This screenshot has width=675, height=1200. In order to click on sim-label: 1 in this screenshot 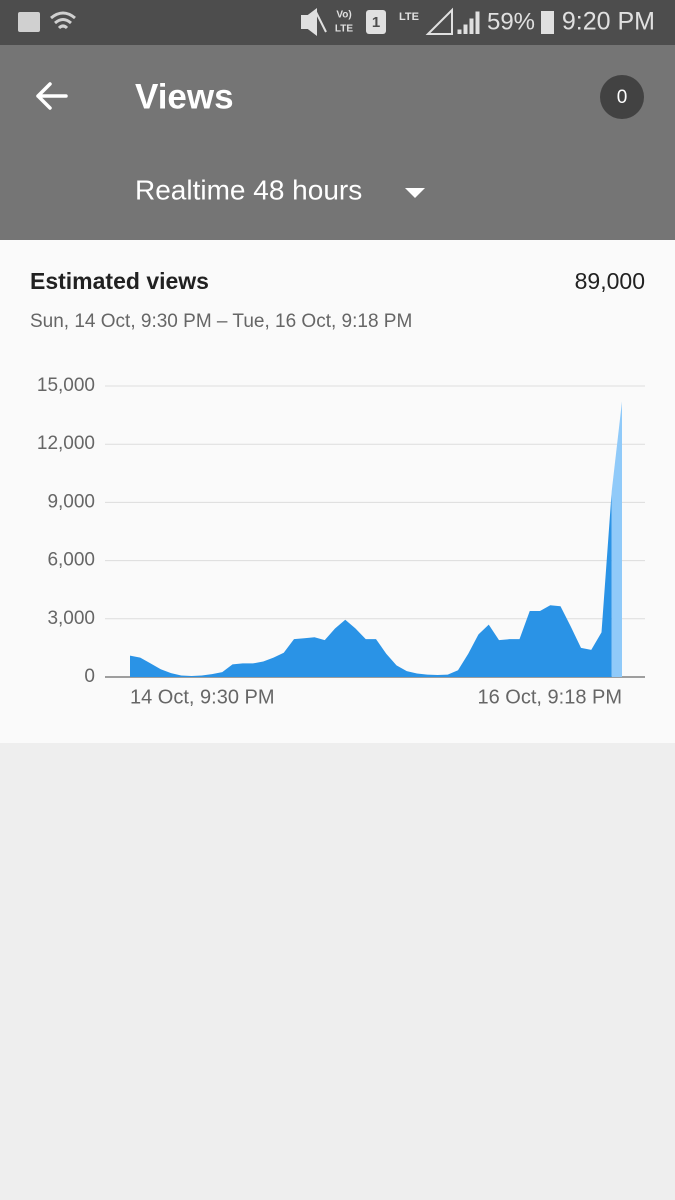, I will do `click(376, 22)`.